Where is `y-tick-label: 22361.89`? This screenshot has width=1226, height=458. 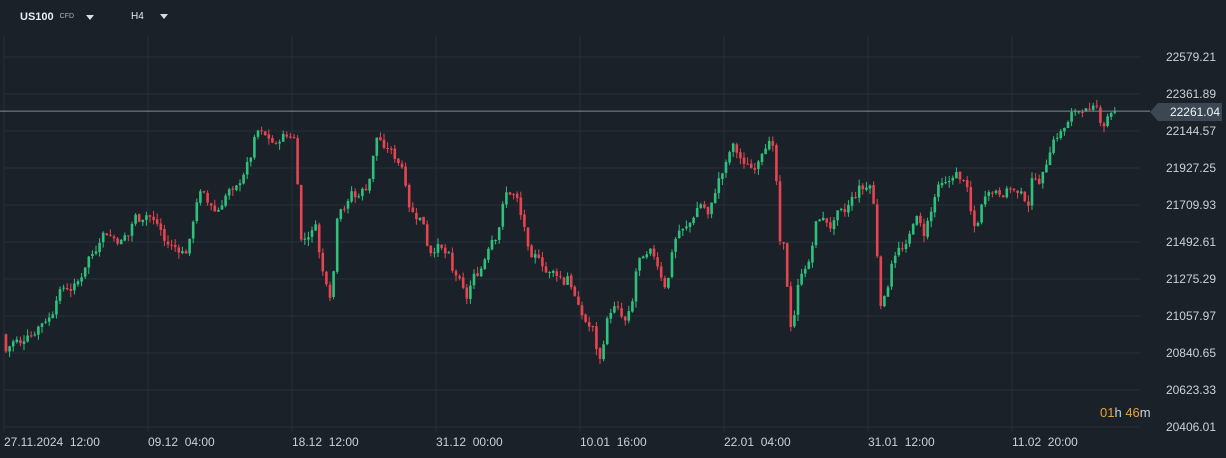 y-tick-label: 22361.89 is located at coordinates (1191, 94).